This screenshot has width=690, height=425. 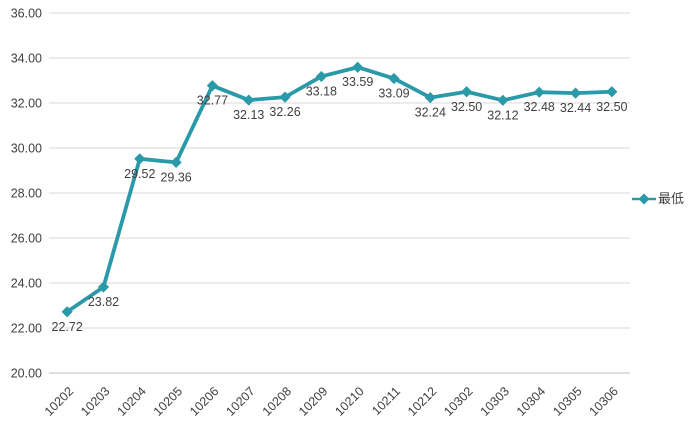 What do you see at coordinates (430, 113) in the screenshot?
I see `data-label: 32.24` at bounding box center [430, 113].